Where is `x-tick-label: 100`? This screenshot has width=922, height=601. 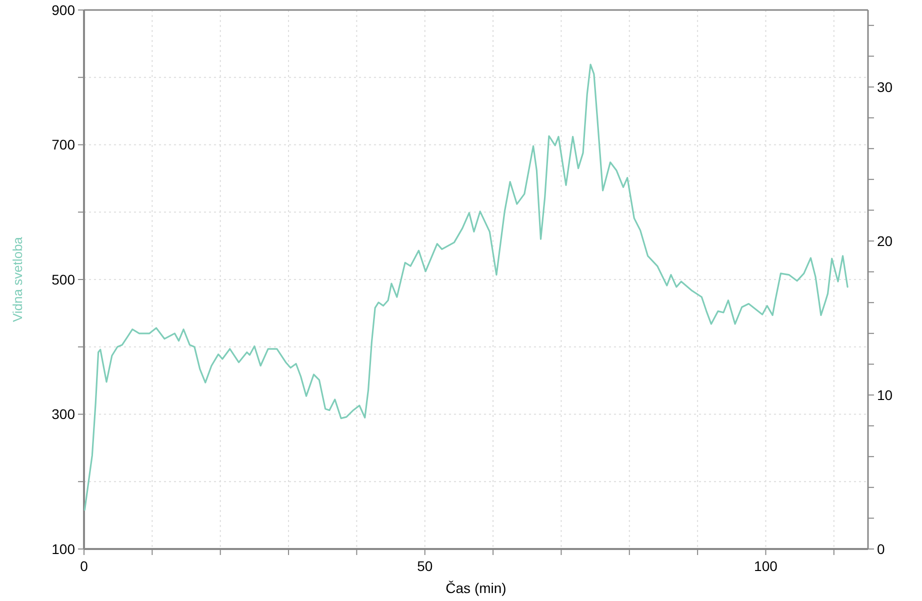 x-tick-label: 100 is located at coordinates (766, 566).